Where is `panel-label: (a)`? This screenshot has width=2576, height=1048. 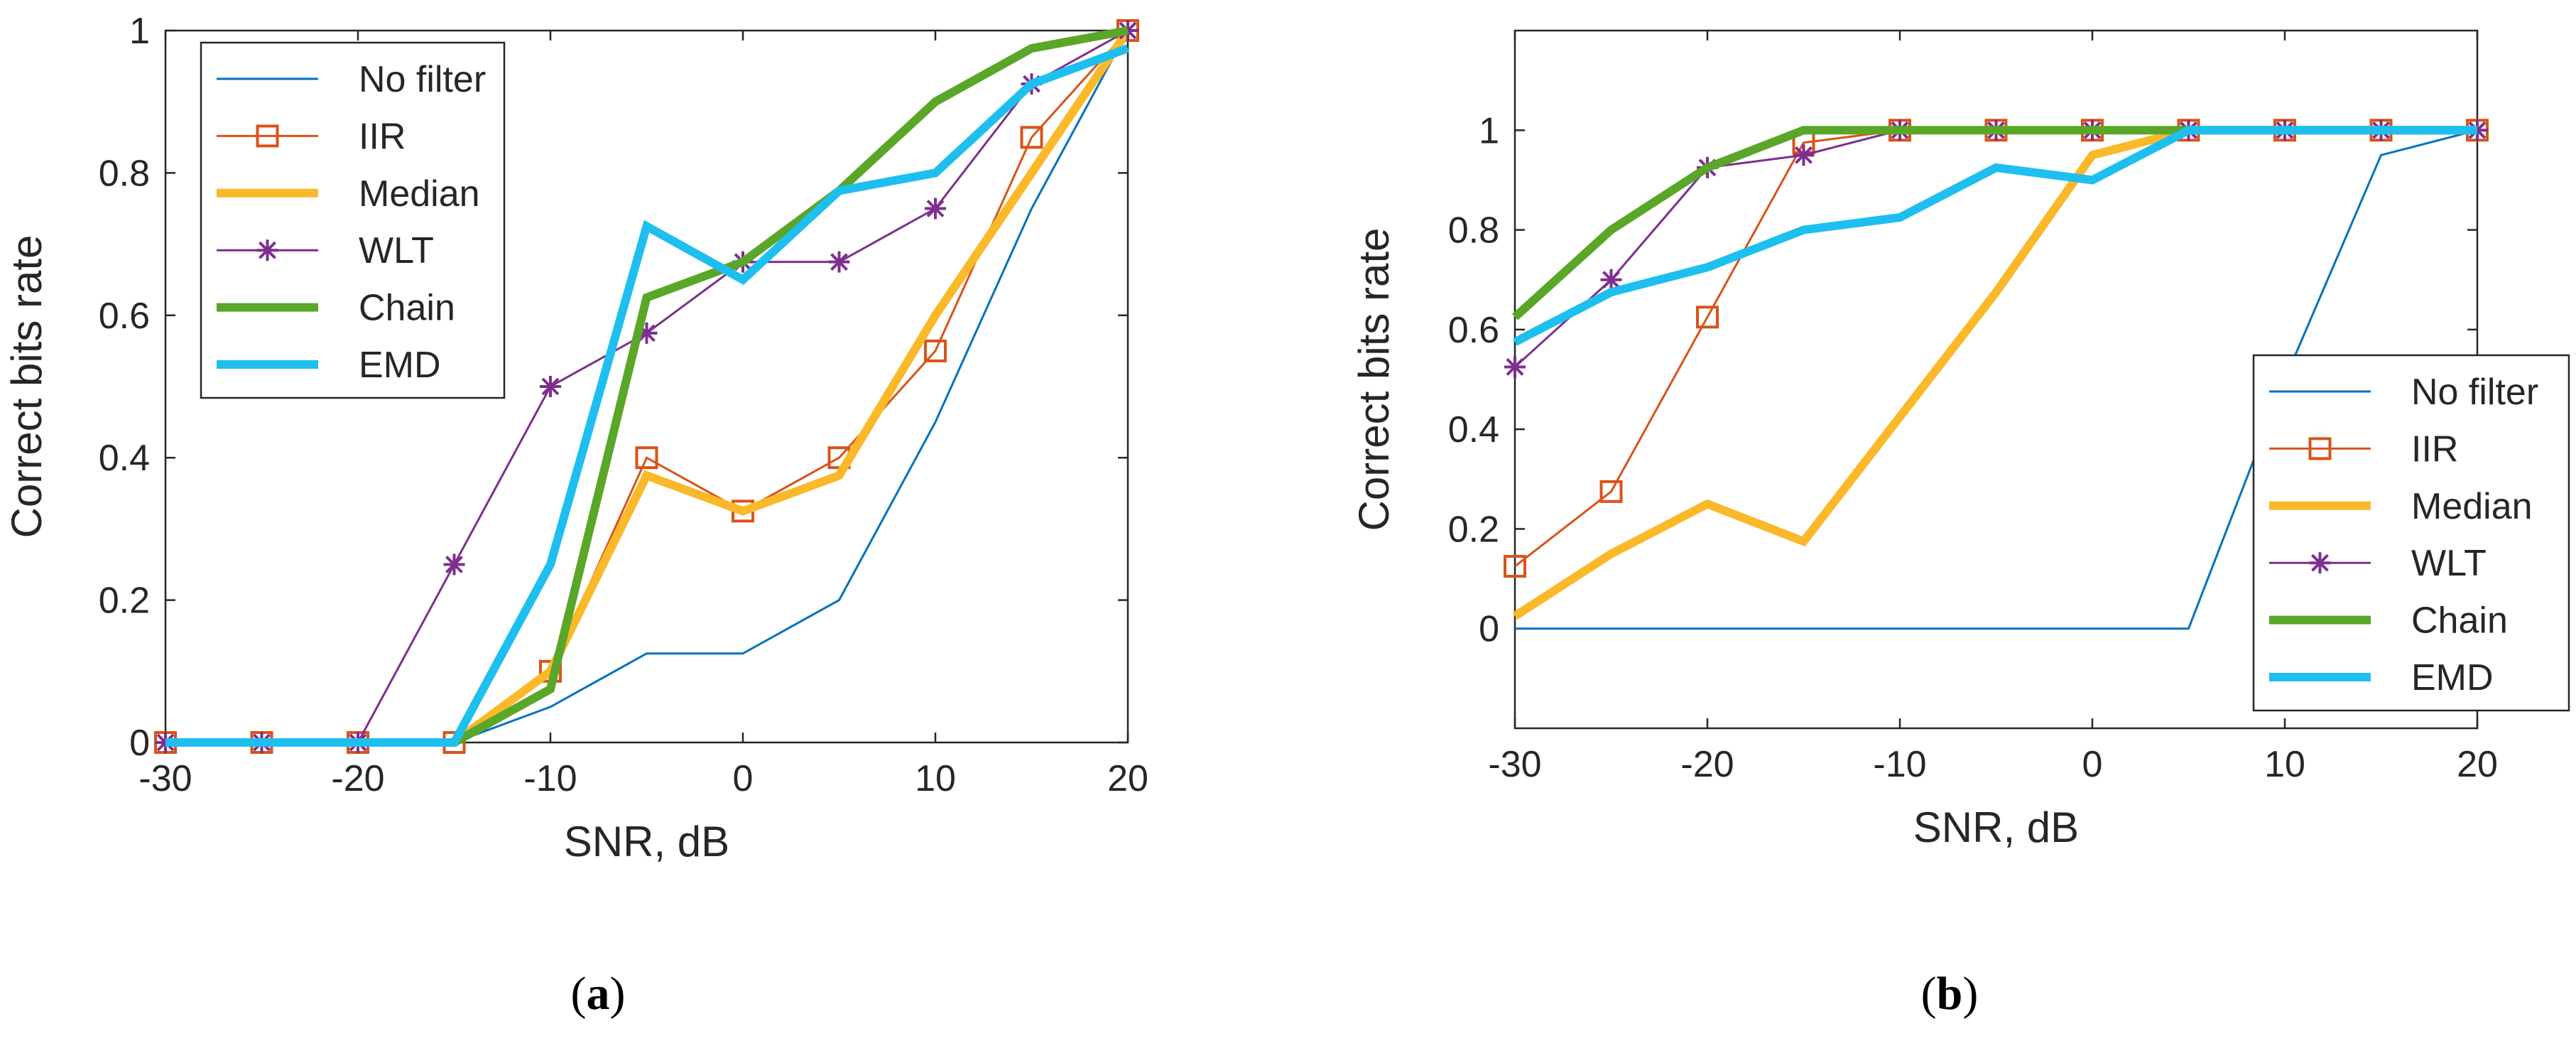
panel-label: (a) is located at coordinates (599, 994).